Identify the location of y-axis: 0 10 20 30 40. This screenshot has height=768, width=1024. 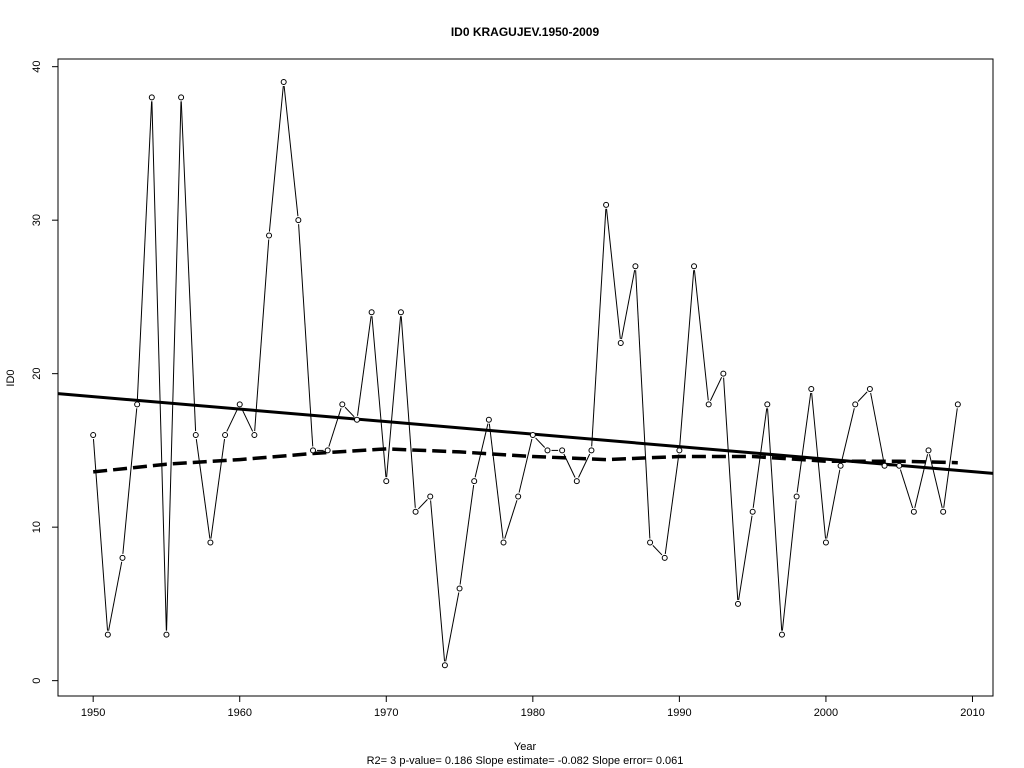
(44, 372).